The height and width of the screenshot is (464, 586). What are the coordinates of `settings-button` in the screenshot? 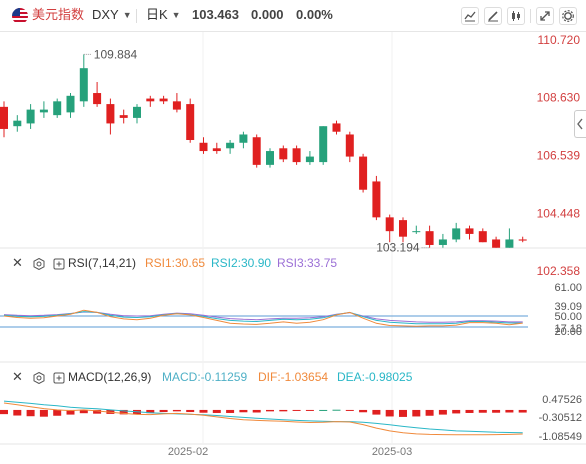 It's located at (568, 16).